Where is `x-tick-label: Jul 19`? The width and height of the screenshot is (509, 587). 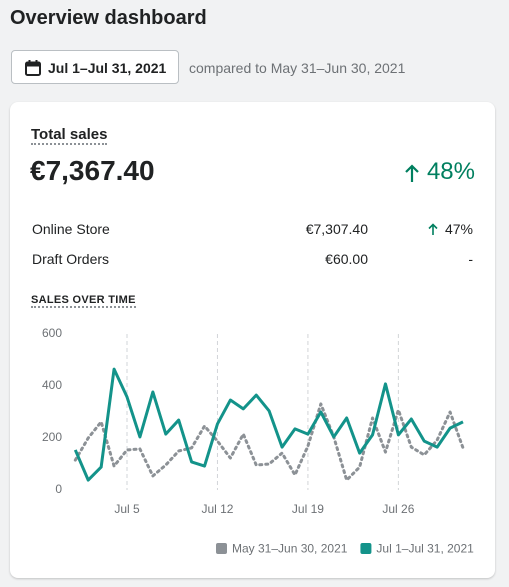 x-tick-label: Jul 19 is located at coordinates (308, 509).